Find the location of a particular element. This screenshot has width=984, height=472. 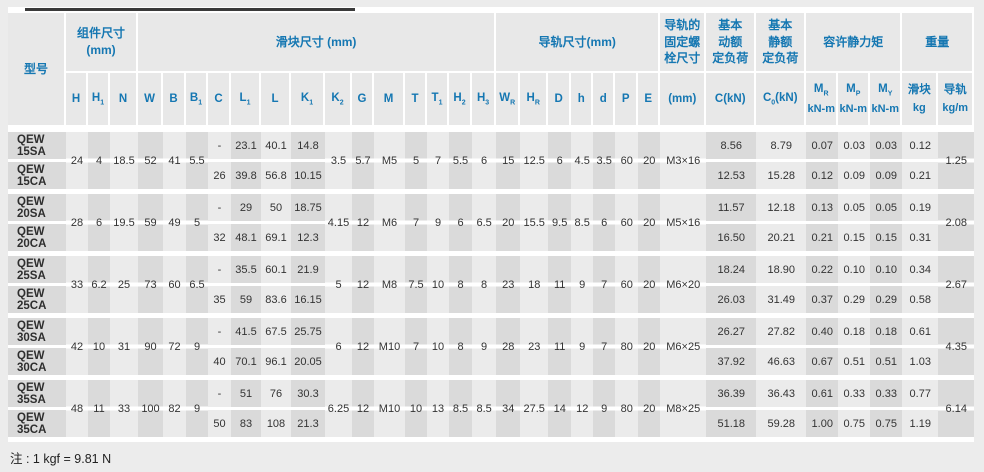

col-header-K1: K1 is located at coordinates (308, 102).